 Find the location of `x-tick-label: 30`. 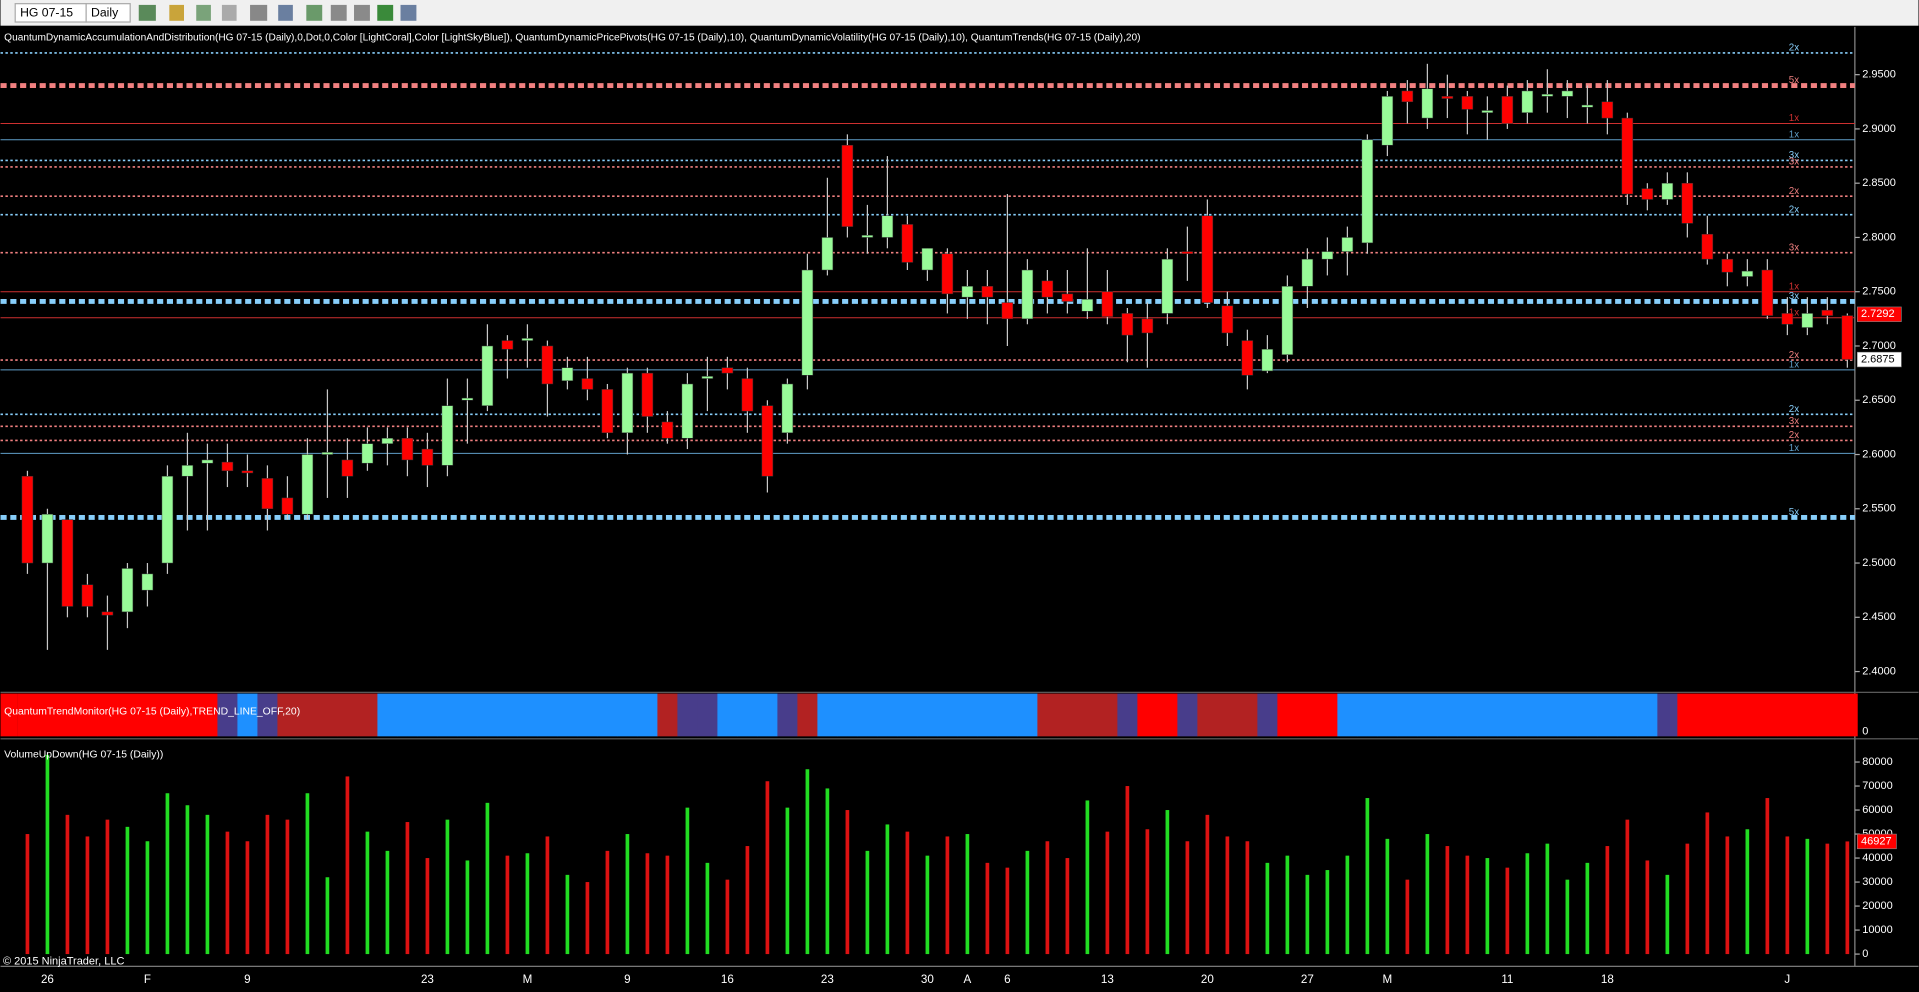

x-tick-label: 30 is located at coordinates (927, 979).